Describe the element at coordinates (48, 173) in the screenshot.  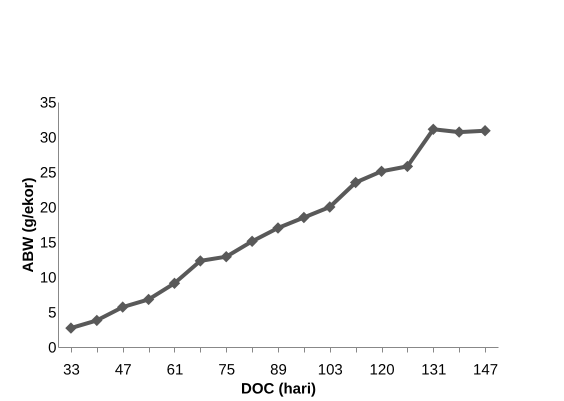
I see `y-tick-label: 25` at that location.